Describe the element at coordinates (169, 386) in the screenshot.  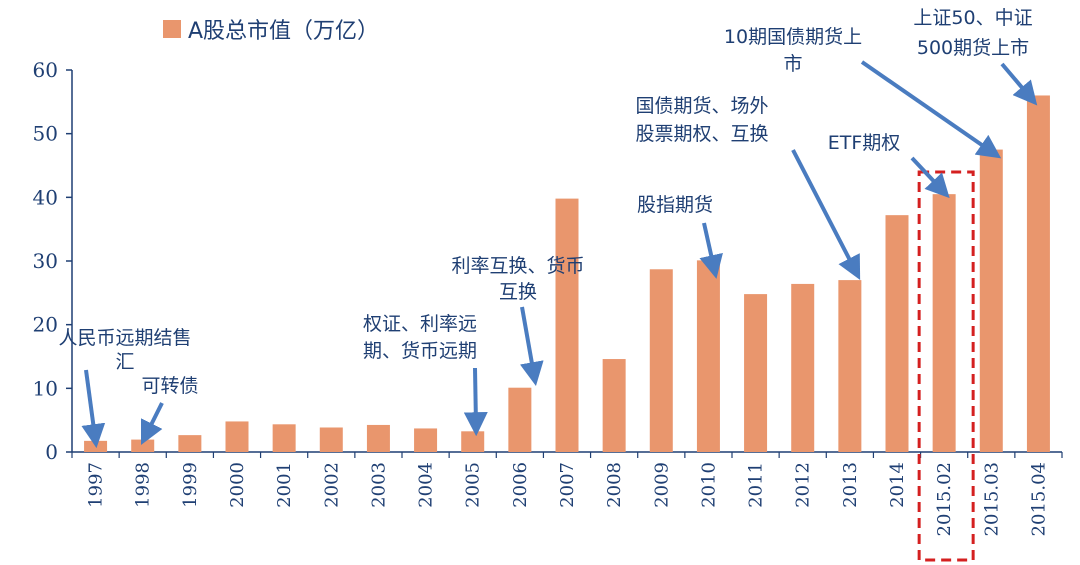
I see `annotation-text: 可转债` at that location.